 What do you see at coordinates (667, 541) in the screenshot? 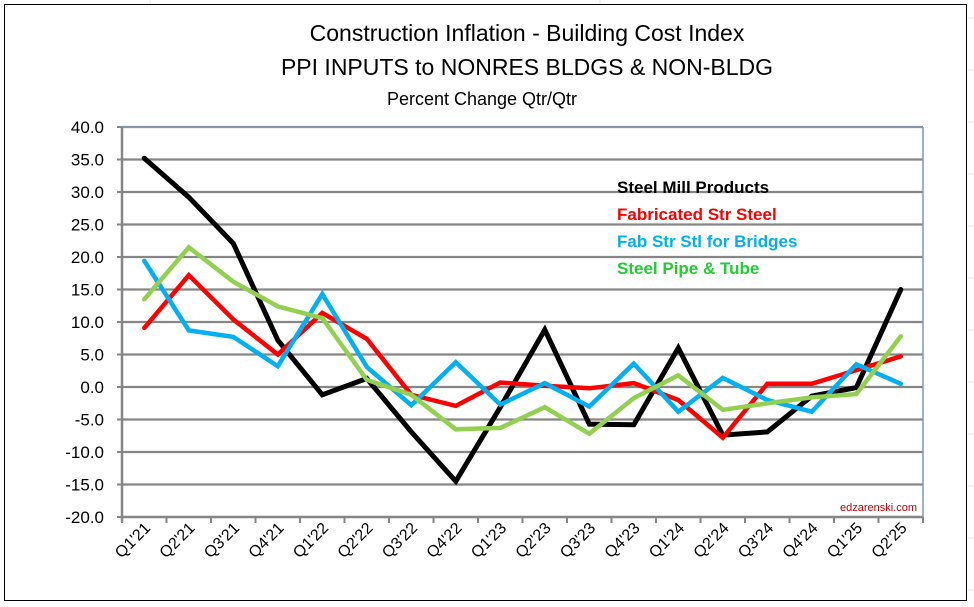
I see `x-tick-label: Q1'24` at bounding box center [667, 541].